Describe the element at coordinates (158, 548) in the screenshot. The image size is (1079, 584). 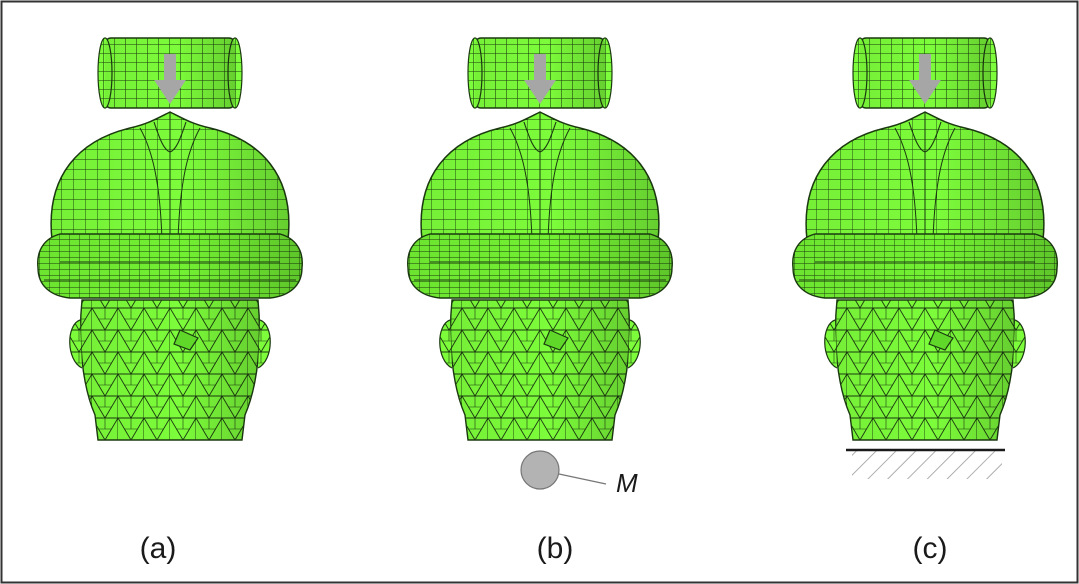
I see `panel-caption-a: (a)` at that location.